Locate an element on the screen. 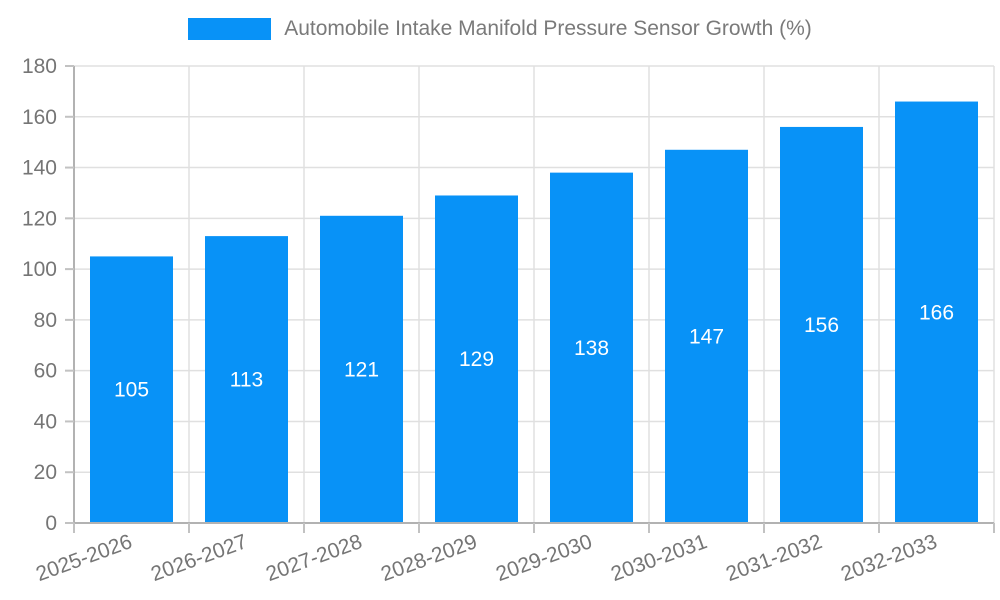 Image resolution: width=1000 pixels, height=600 pixels. bar-2027-2028 is located at coordinates (361, 369).